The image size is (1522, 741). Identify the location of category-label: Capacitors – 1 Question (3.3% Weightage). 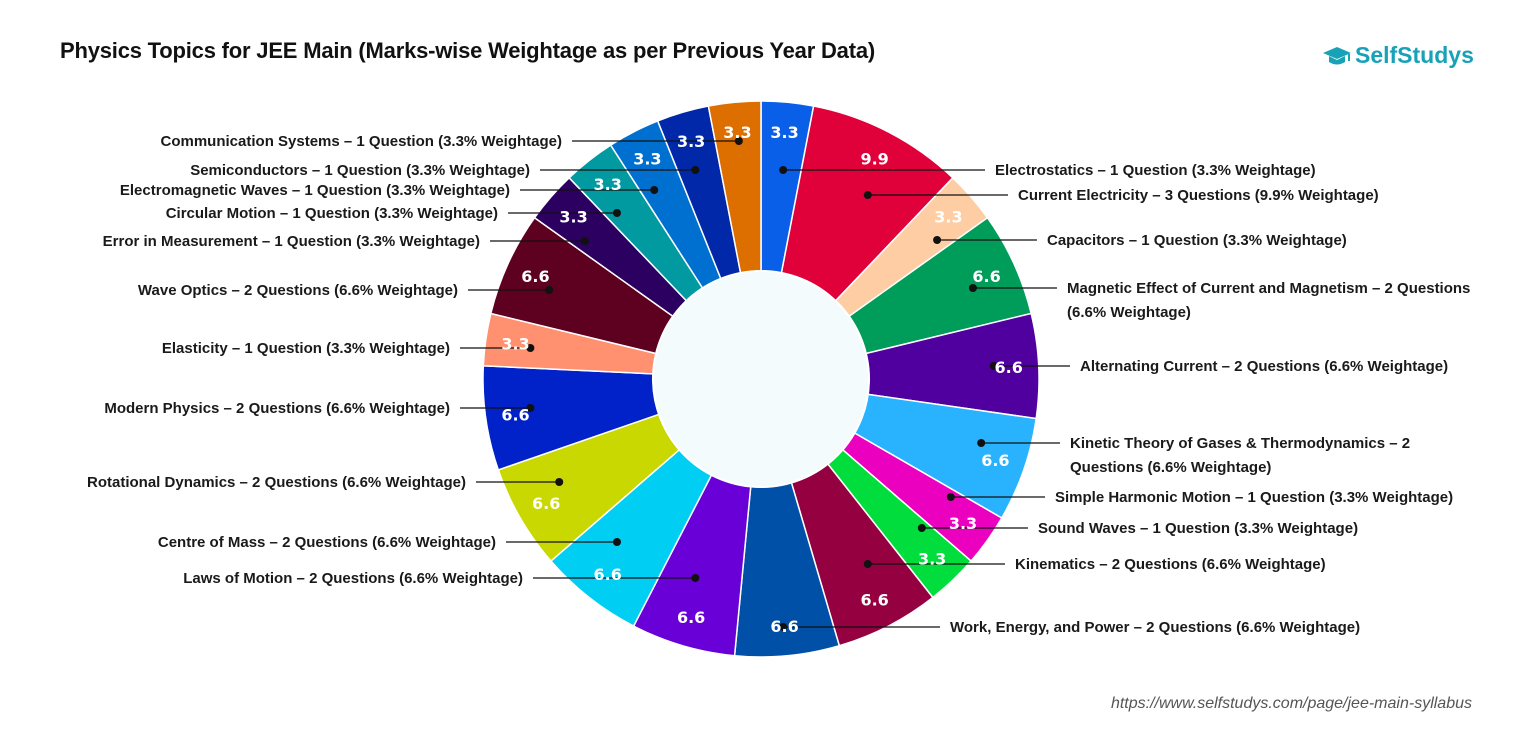
(1197, 240).